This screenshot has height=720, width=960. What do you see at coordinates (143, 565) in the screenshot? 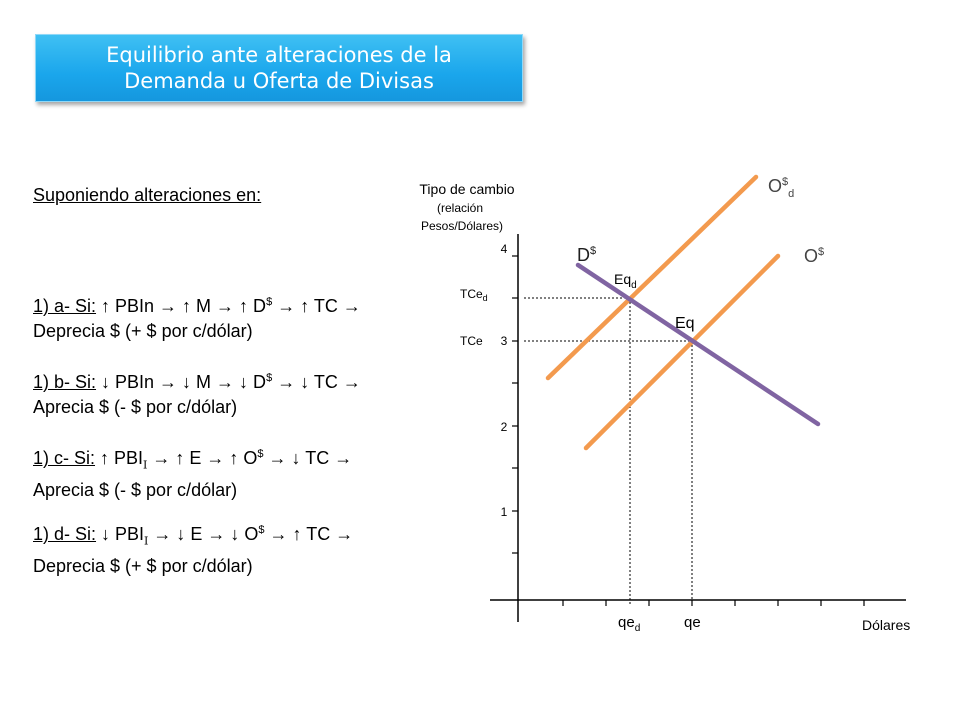
I see `case-d-result: Deprecia $ (+ $ por c/dólar)` at bounding box center [143, 565].